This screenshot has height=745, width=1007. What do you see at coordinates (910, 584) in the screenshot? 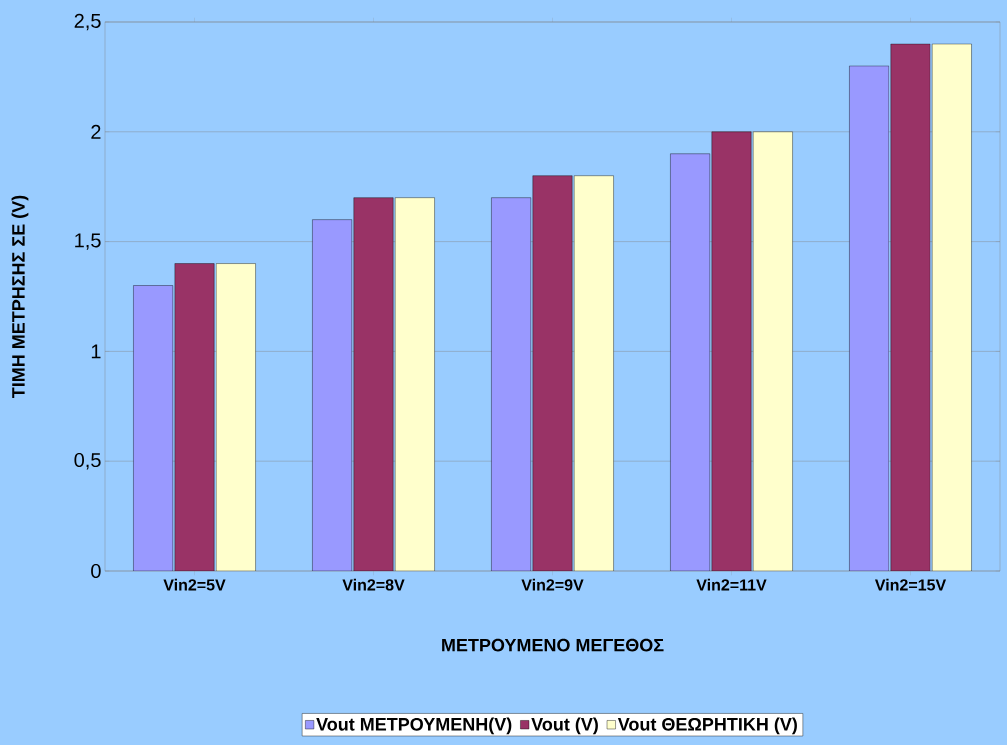
I see `x-tick-label: Vin2=15V` at bounding box center [910, 584].